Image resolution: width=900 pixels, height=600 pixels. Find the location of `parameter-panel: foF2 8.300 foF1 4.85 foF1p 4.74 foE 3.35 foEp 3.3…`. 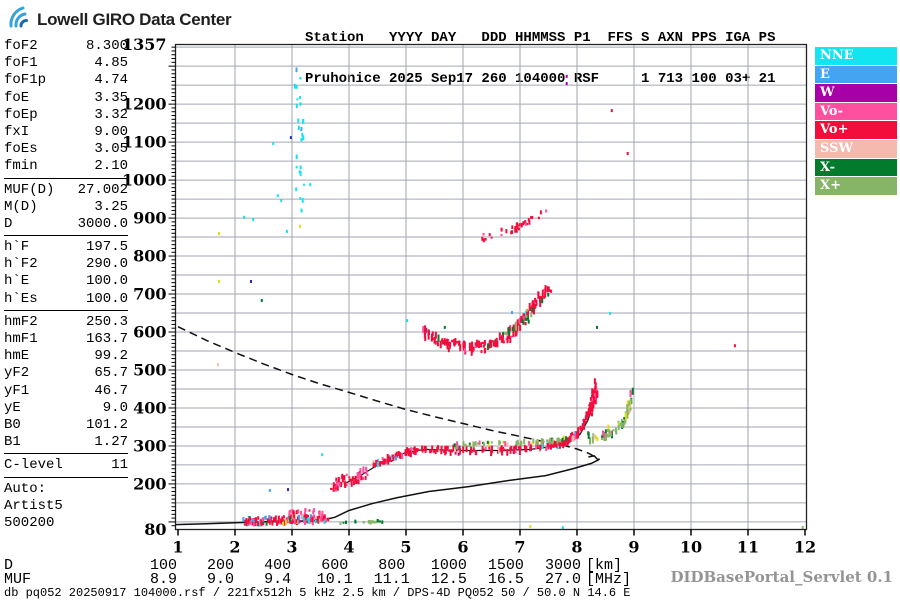

parameter-panel: foF2 8.300 foF1 4.85 foF1p 4.74 foE 3.35 foEp 3.3… is located at coordinates (66, 287).